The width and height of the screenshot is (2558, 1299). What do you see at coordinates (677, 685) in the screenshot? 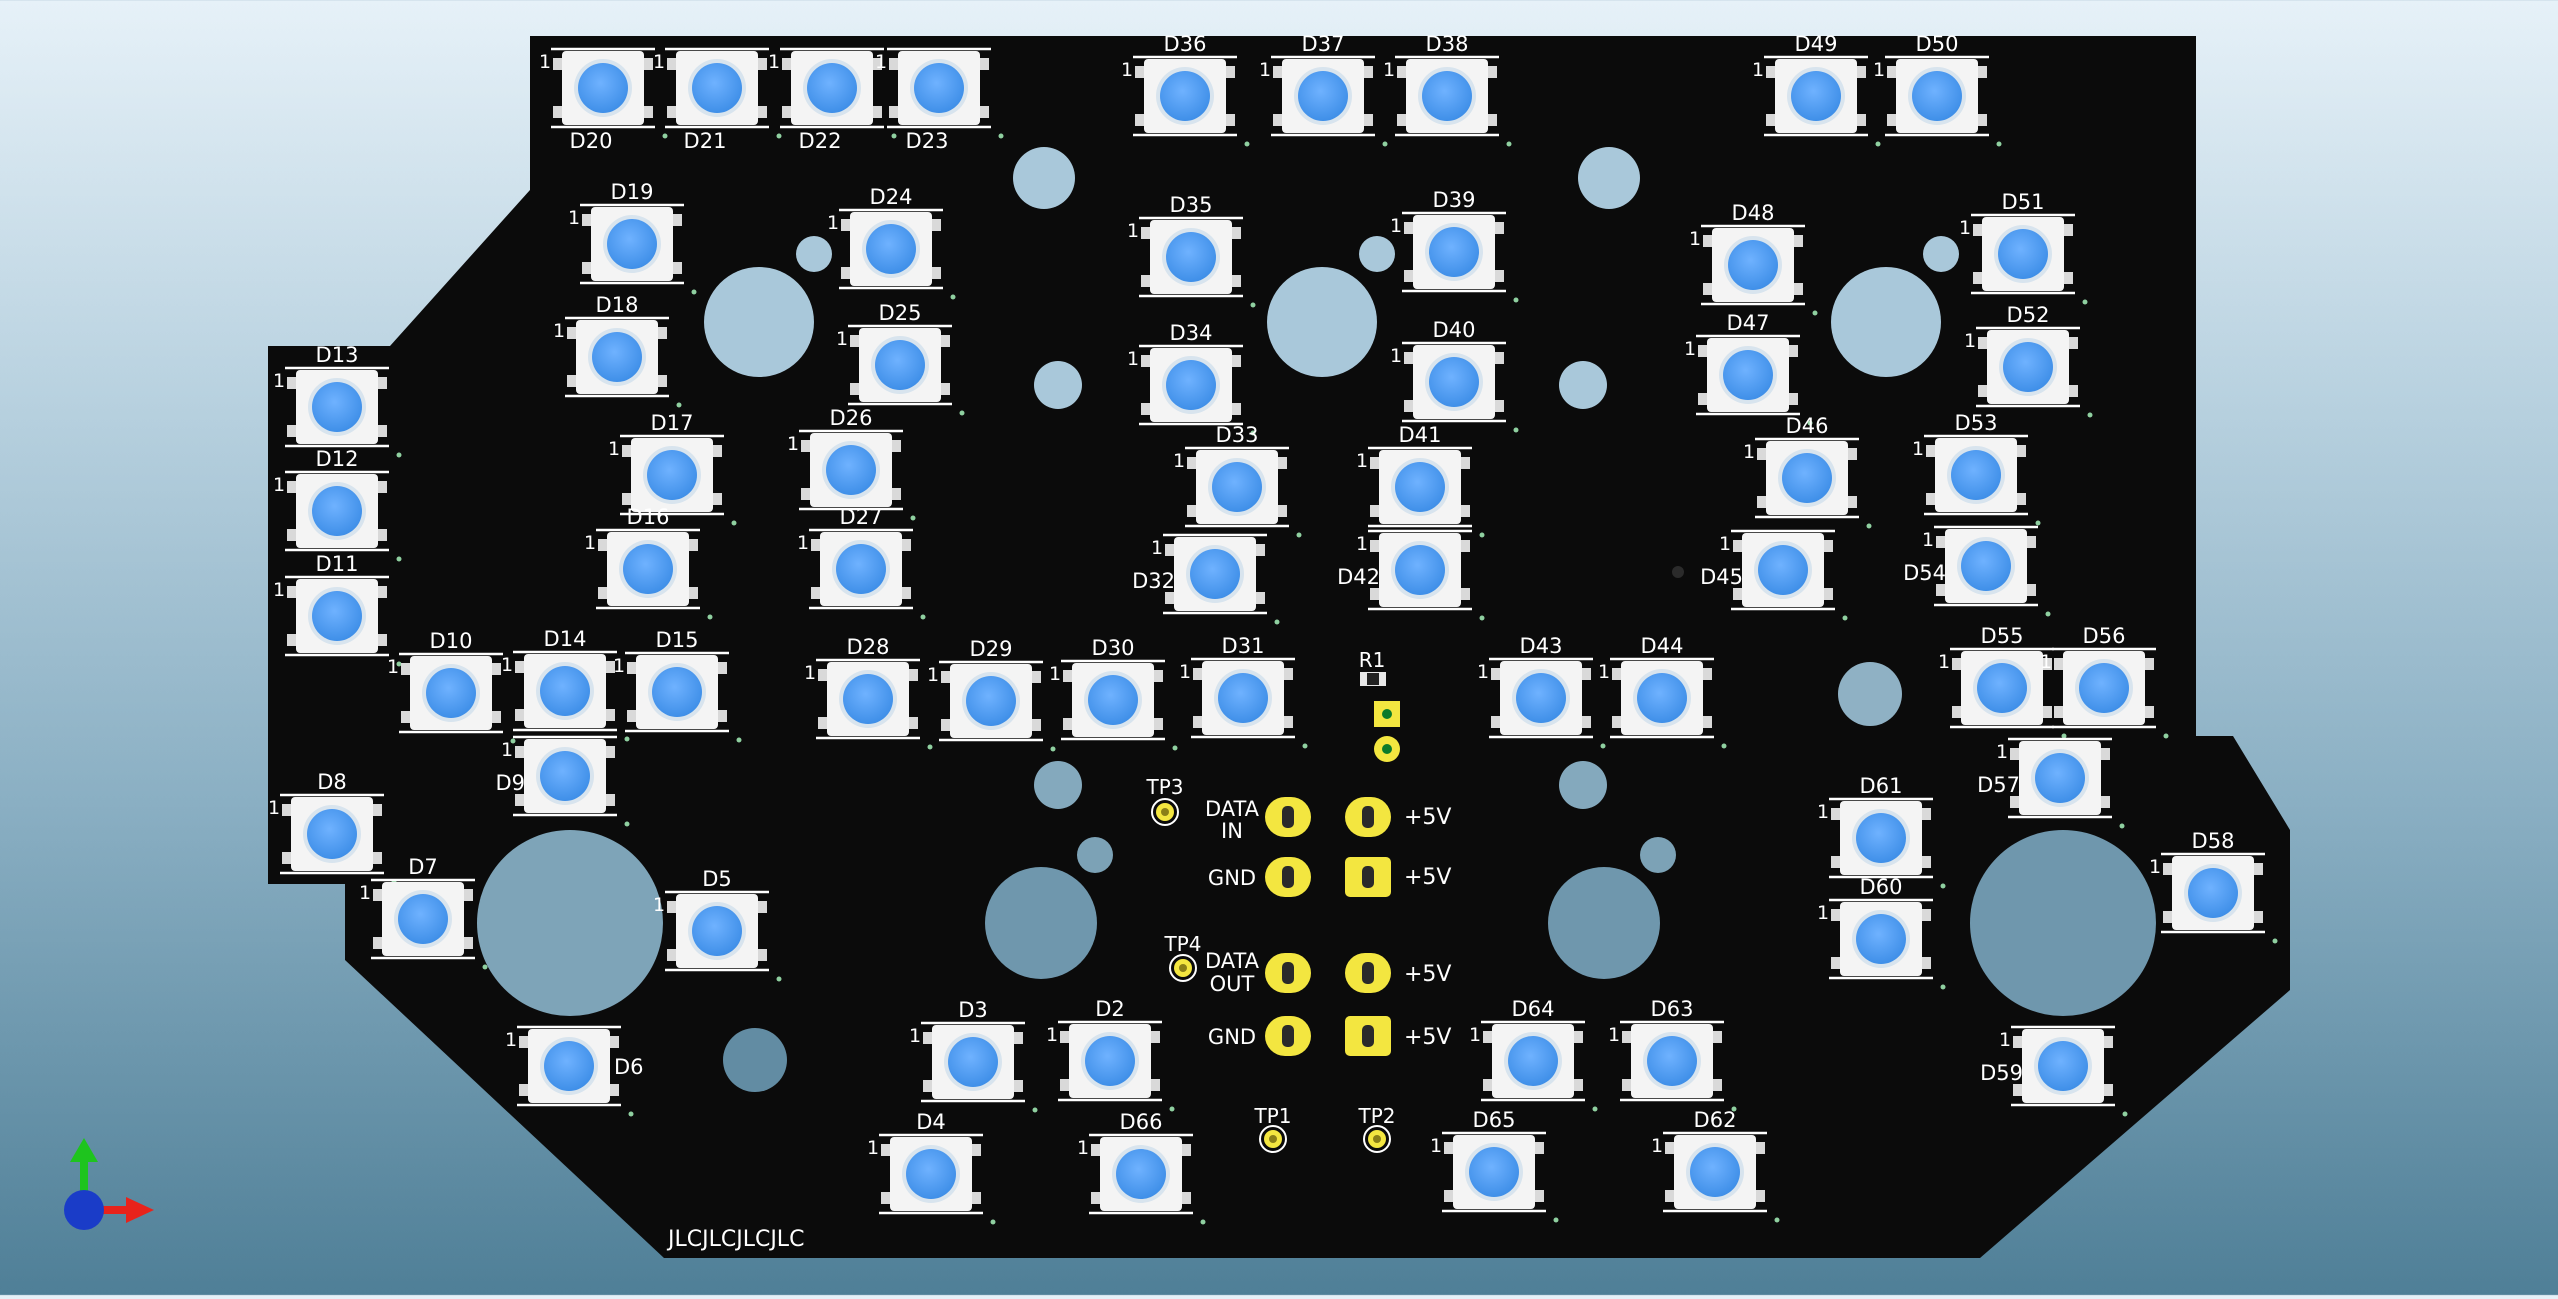
I see `led-d15: 1 D15` at bounding box center [677, 685].